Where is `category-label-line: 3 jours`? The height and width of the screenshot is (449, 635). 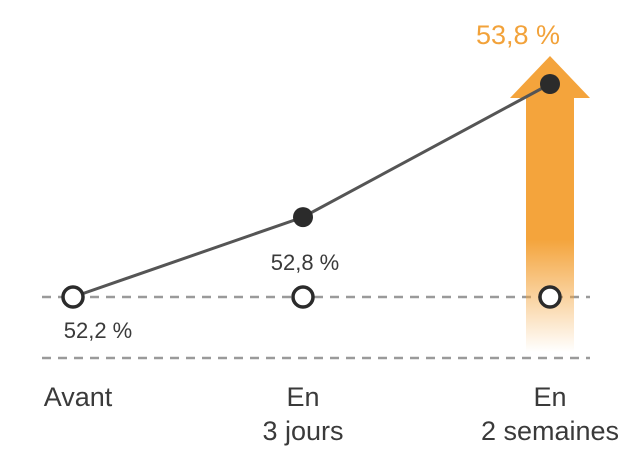 category-label-line: 3 jours is located at coordinates (302, 431).